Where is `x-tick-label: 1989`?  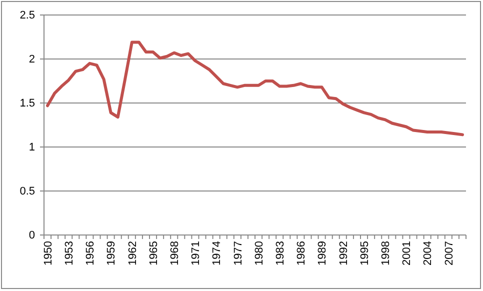 x-tick-label: 1989 is located at coordinates (322, 253).